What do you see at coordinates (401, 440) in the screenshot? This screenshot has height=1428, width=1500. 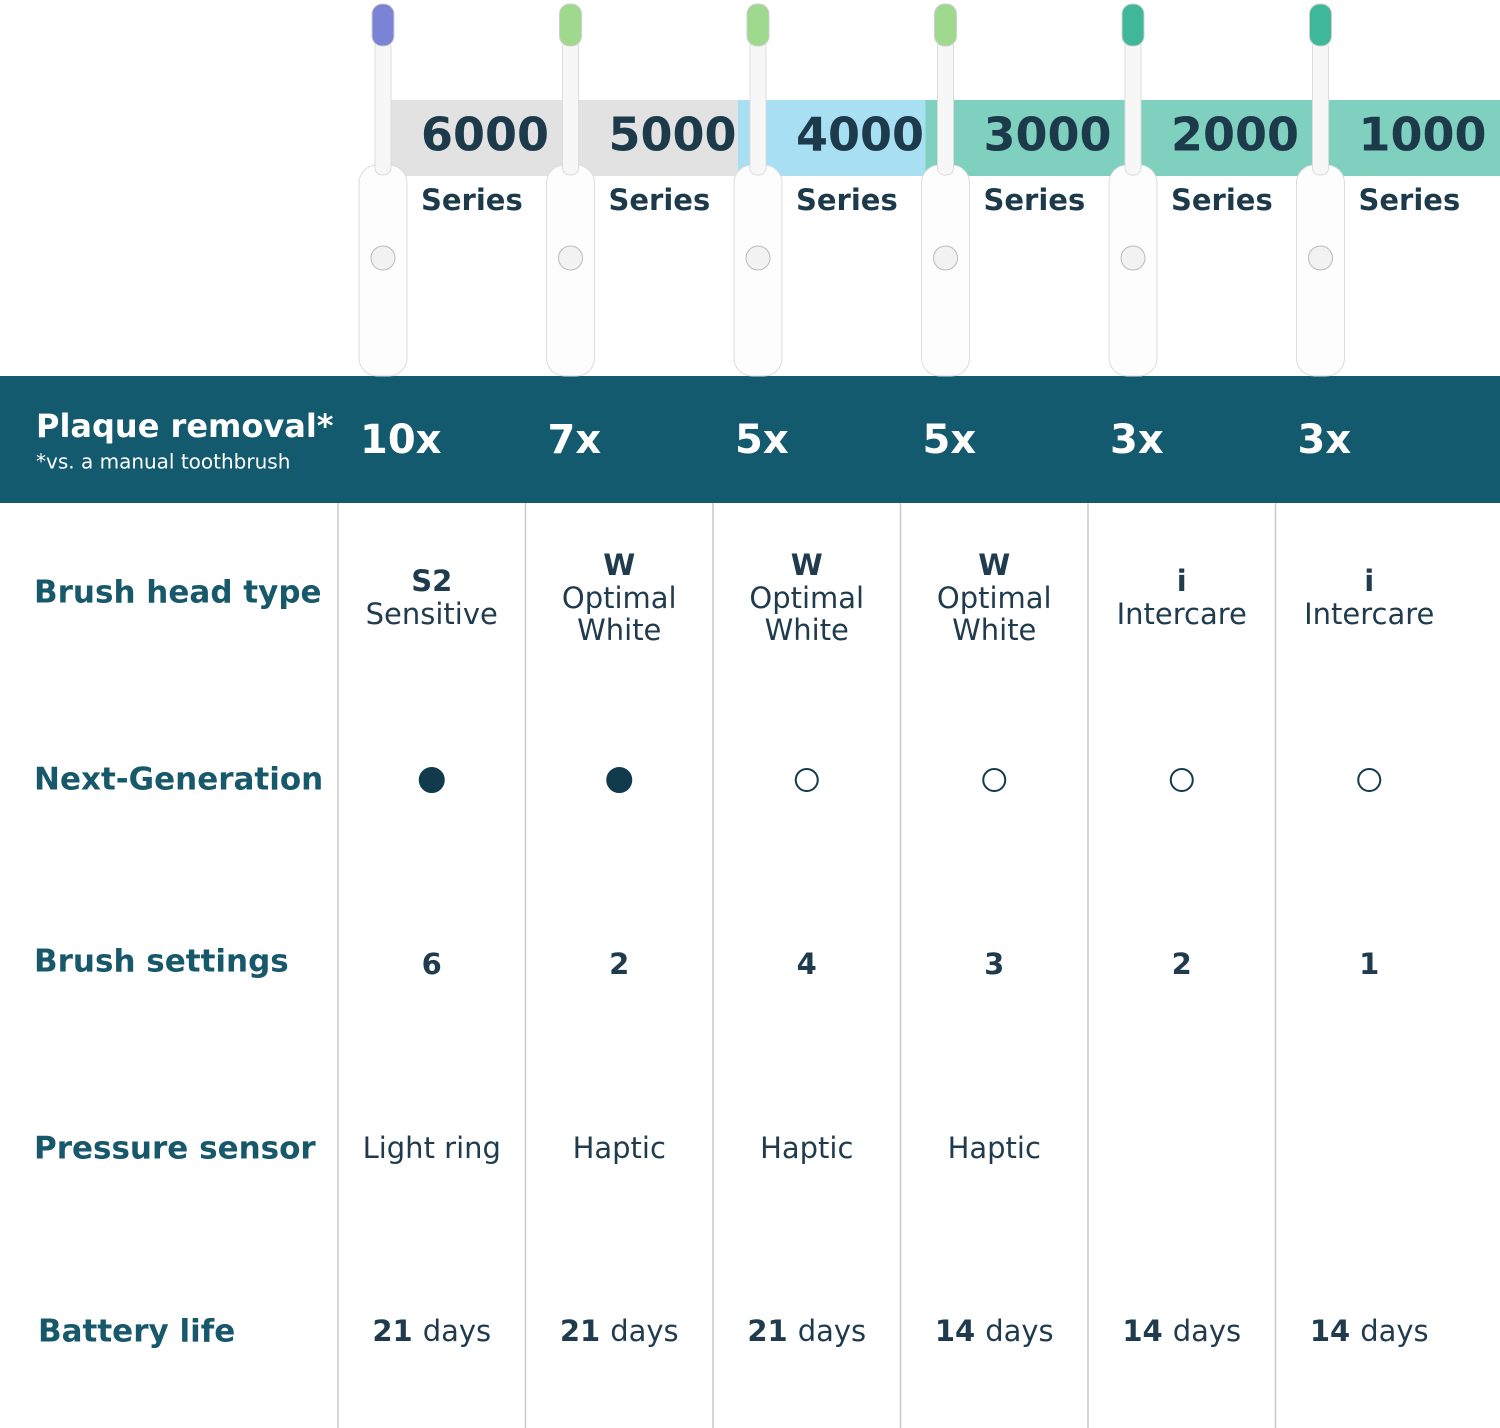 I see `plaque-value: 10x` at bounding box center [401, 440].